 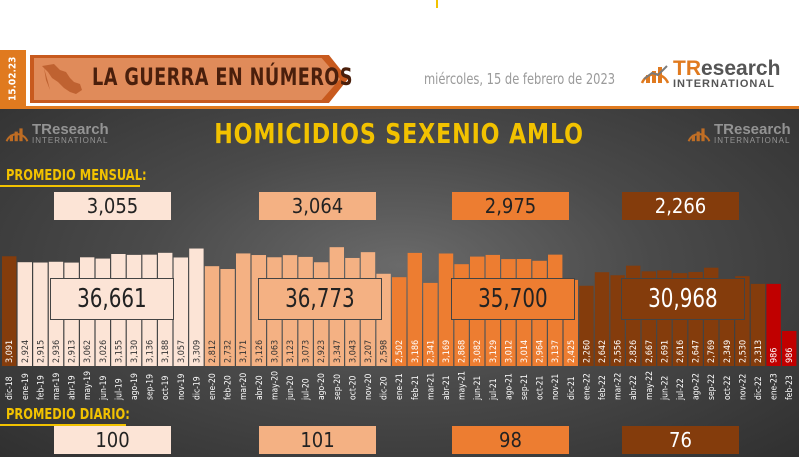 I want to click on daily-avg-box-1: 100, so click(x=112, y=440).